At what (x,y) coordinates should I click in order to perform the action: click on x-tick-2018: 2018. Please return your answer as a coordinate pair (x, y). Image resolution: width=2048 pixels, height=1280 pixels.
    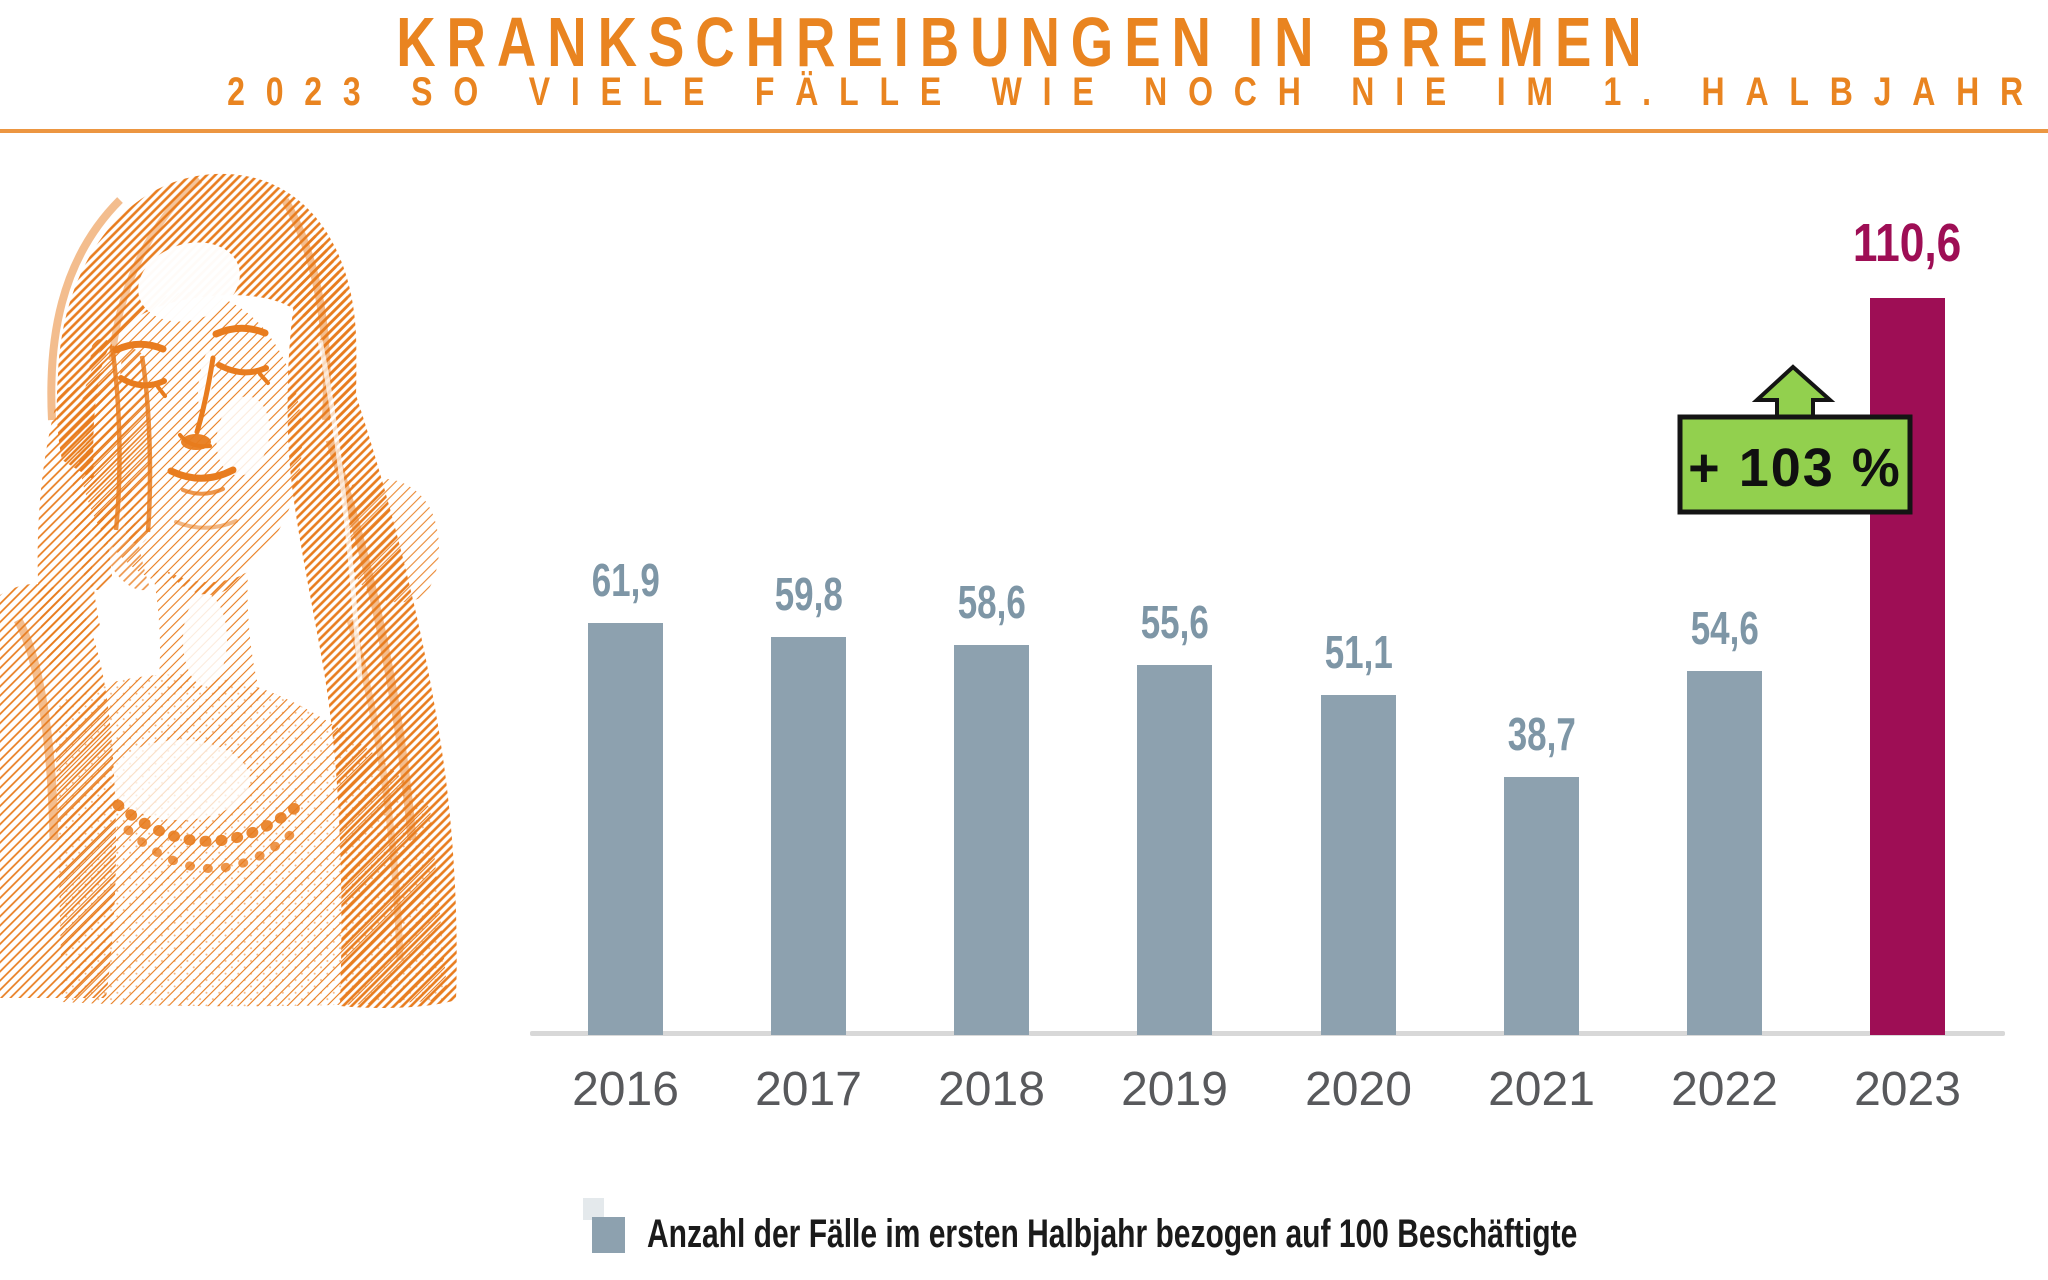
    Looking at the image, I should click on (991, 1089).